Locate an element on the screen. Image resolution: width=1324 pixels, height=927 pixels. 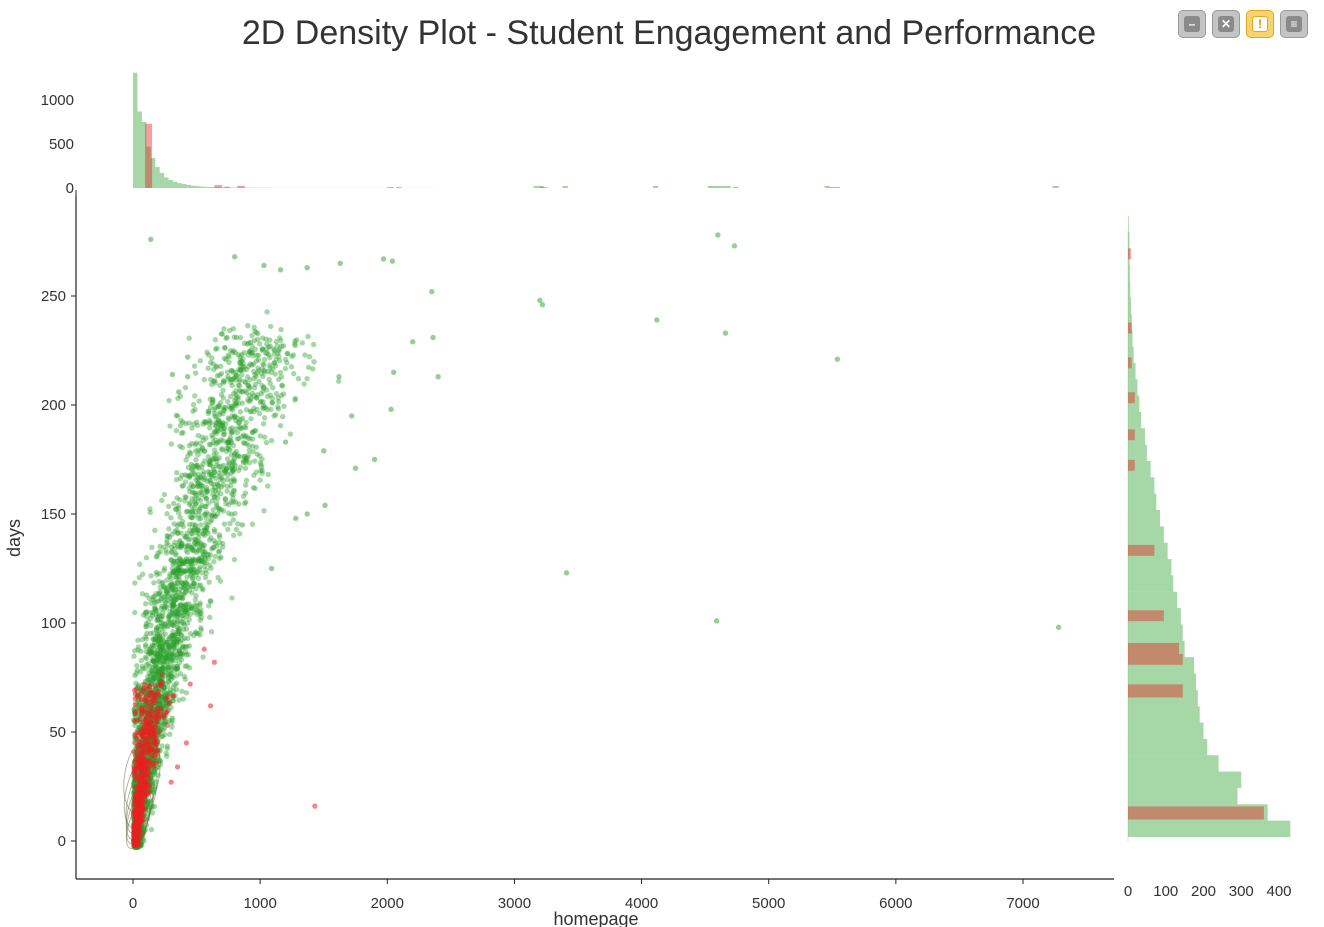
menu-button: ≡ is located at coordinates (1294, 24).